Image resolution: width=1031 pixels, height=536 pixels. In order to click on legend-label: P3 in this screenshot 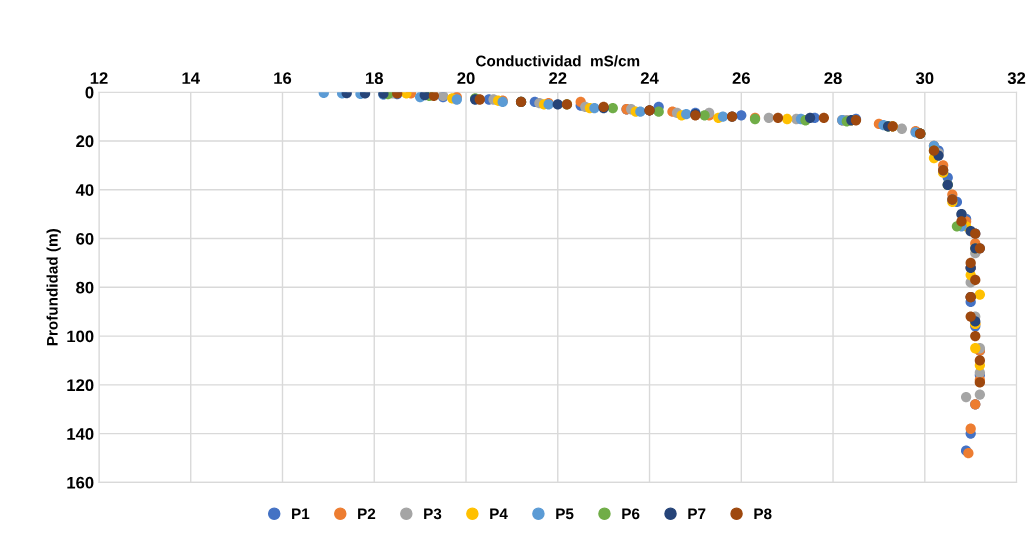, I will do `click(433, 514)`.